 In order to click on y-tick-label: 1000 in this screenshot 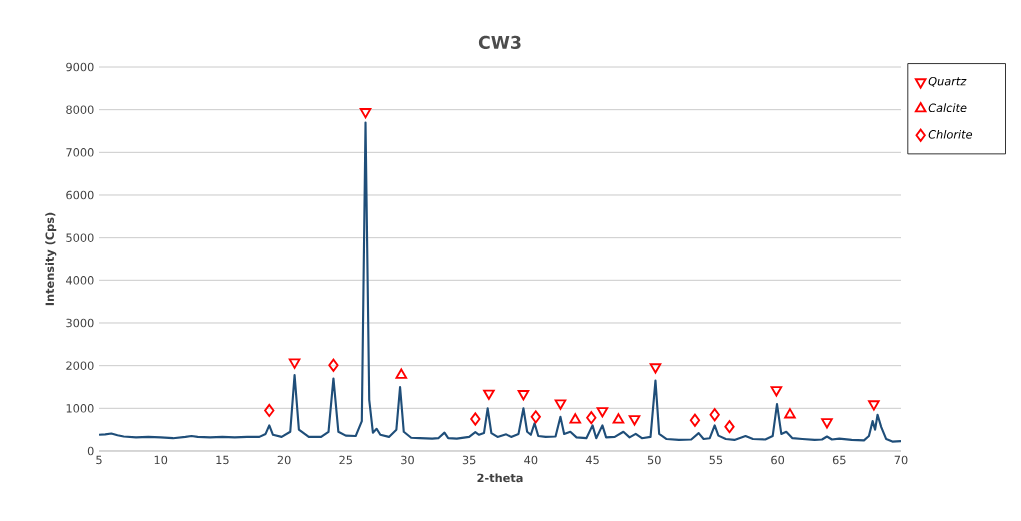, I will do `click(80, 408)`.